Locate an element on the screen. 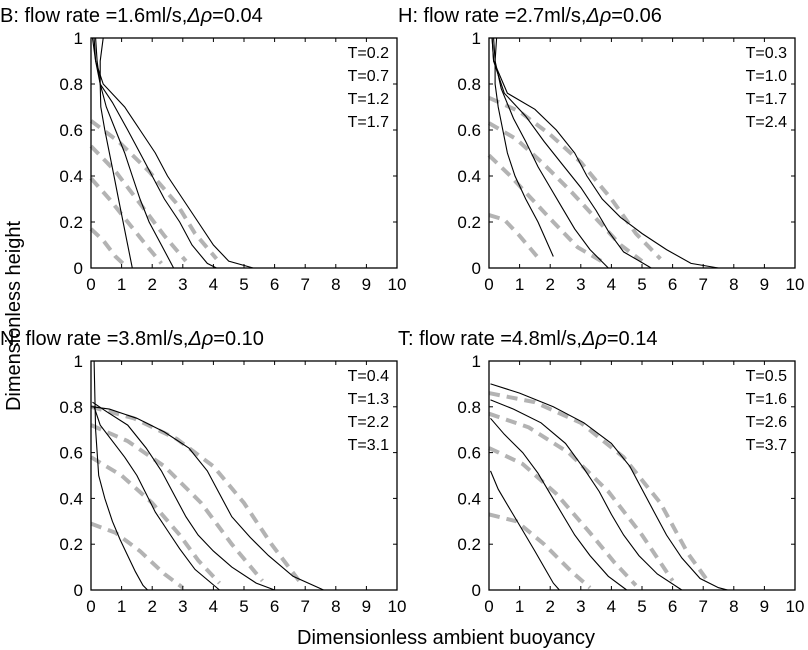 This screenshot has height=650, width=808. panel-t-ticks is located at coordinates (642, 475).